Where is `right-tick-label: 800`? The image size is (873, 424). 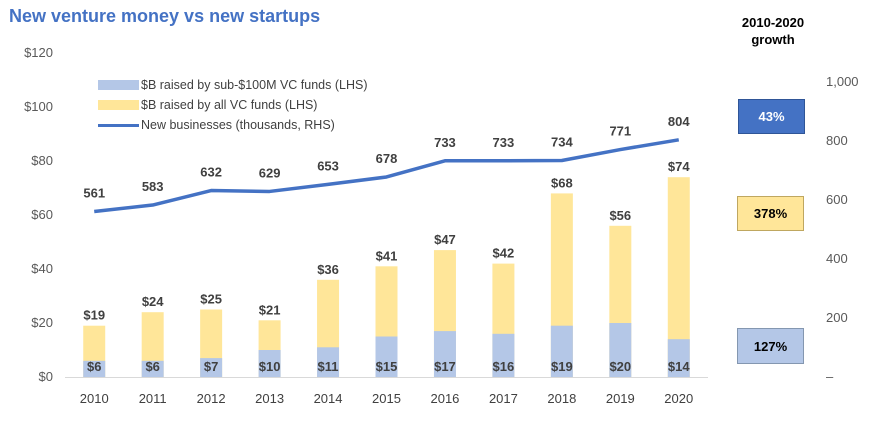 right-tick-label: 800 is located at coordinates (837, 140).